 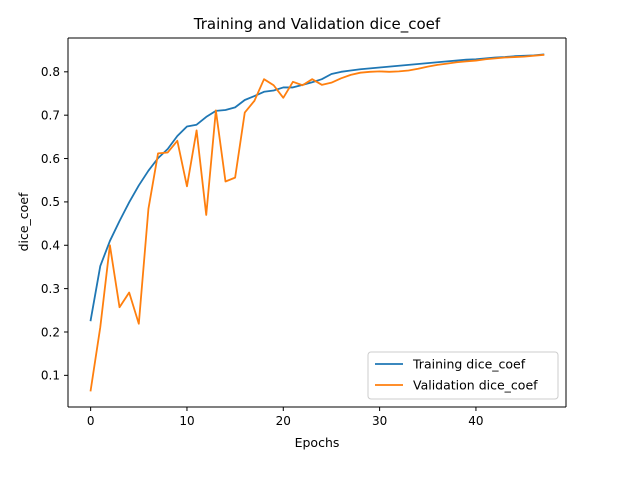 What do you see at coordinates (475, 385) in the screenshot?
I see `legend-label-validation: Validation dice_coef` at bounding box center [475, 385].